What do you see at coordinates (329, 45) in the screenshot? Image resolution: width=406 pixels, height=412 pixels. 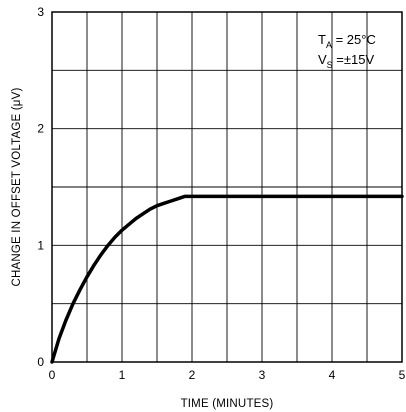 I see `annotation-ta-sub: A` at bounding box center [329, 45].